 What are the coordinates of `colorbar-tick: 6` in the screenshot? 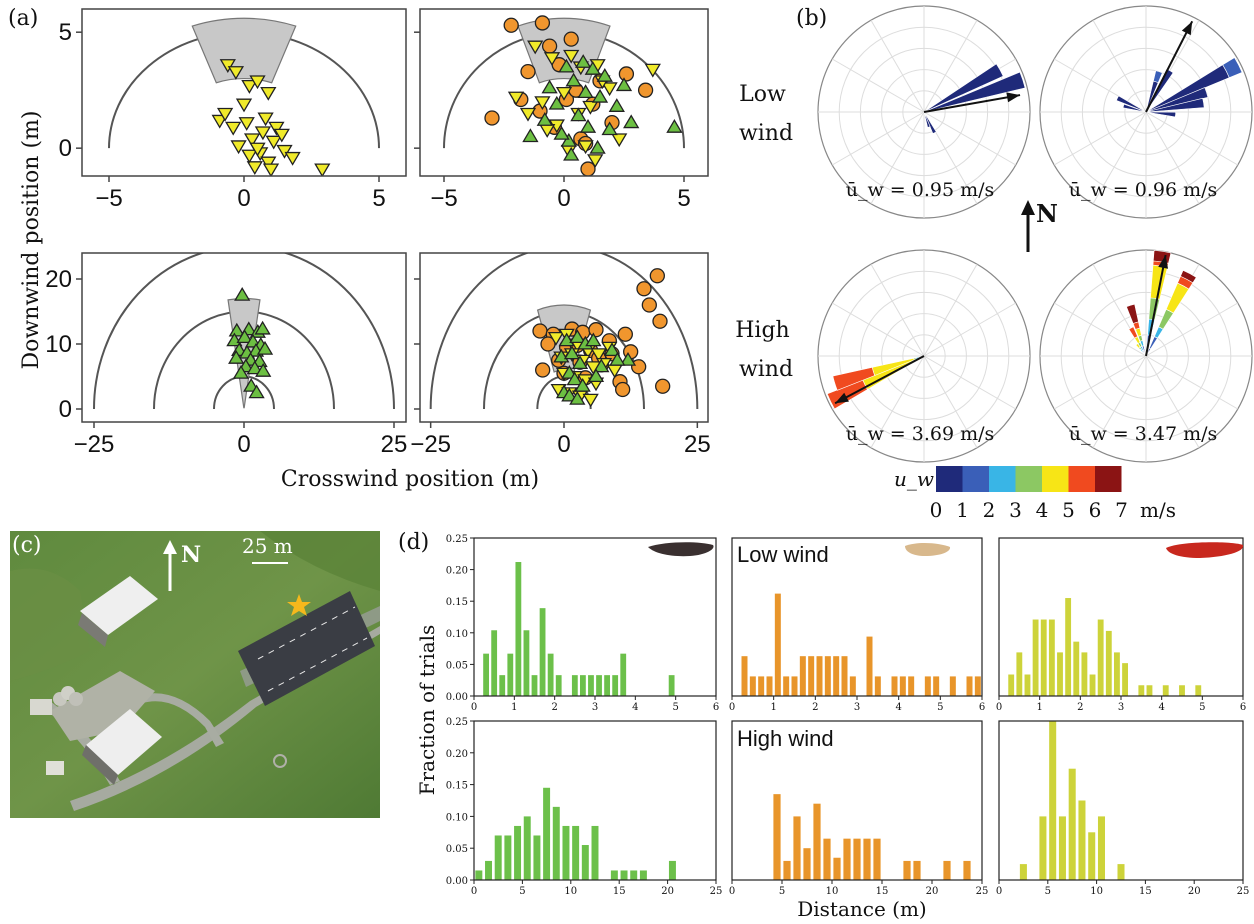 It's located at (1095, 510).